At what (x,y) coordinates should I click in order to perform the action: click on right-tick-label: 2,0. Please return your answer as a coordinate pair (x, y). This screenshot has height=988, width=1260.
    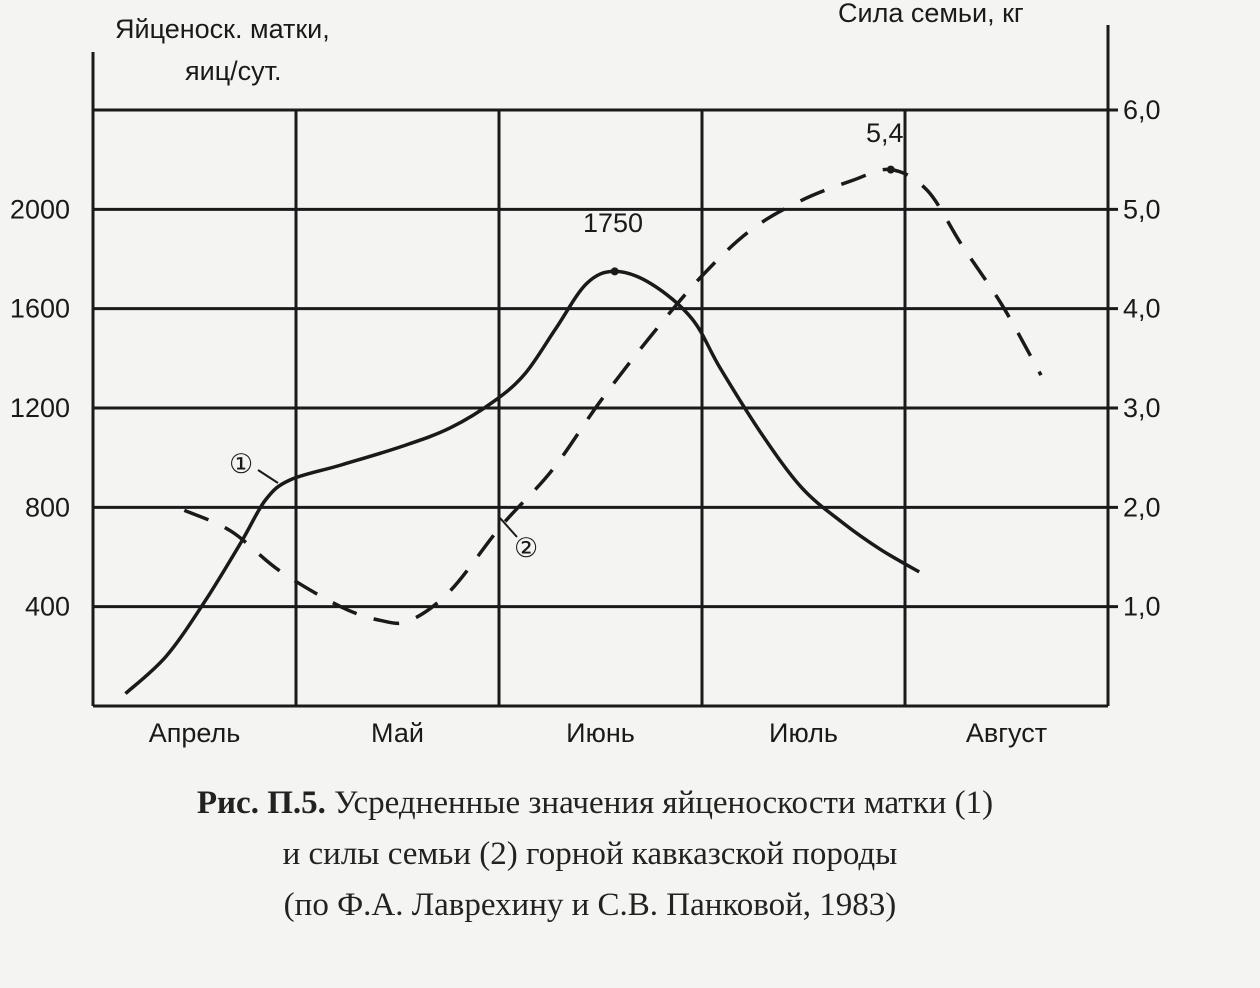
    Looking at the image, I should click on (1142, 507).